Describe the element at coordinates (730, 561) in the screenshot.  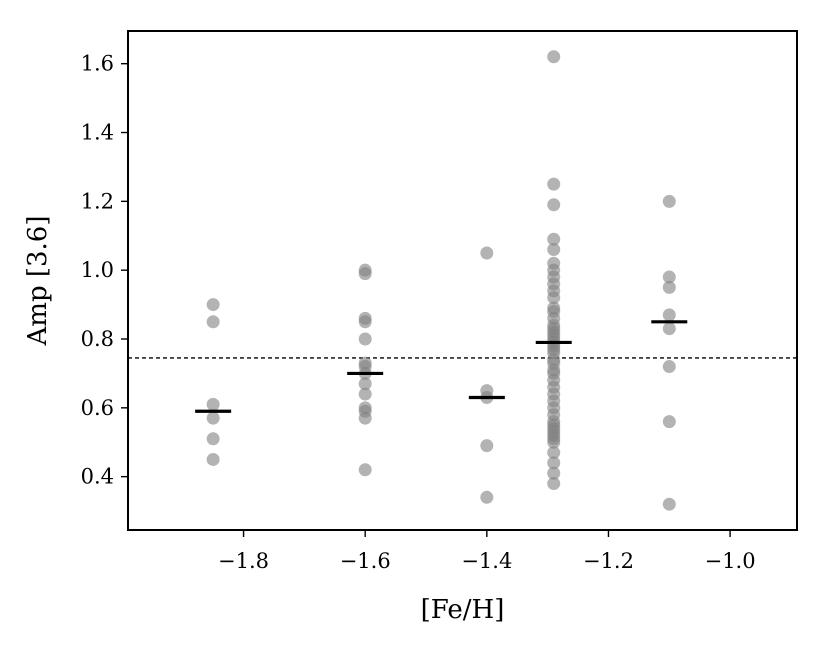
I see `x-tick-label: −1.0` at that location.